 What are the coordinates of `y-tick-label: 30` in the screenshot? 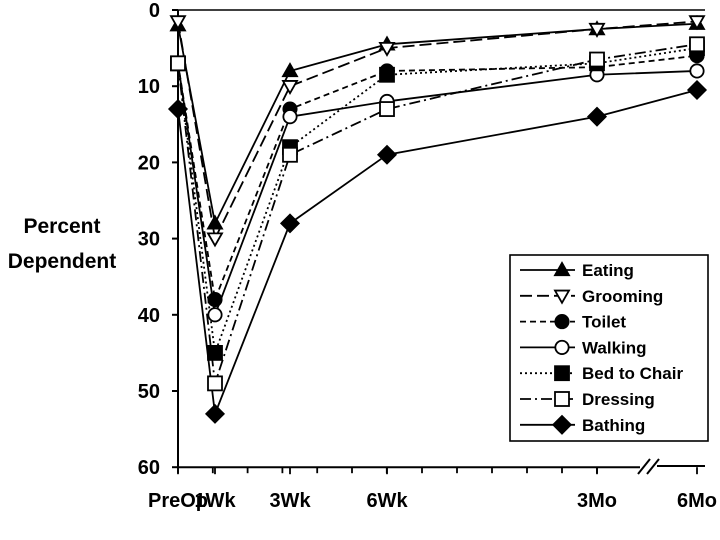 It's located at (149, 240).